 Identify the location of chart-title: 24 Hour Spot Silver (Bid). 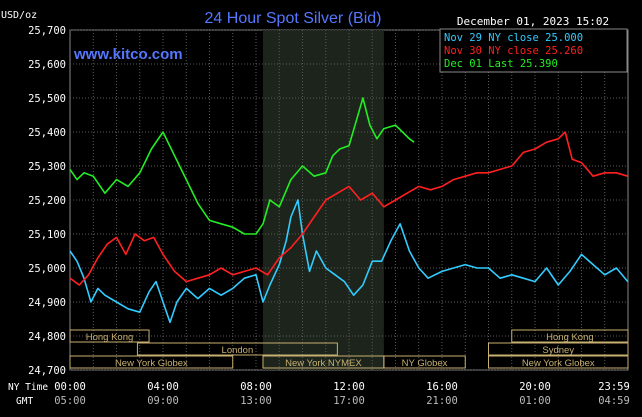
(293, 18).